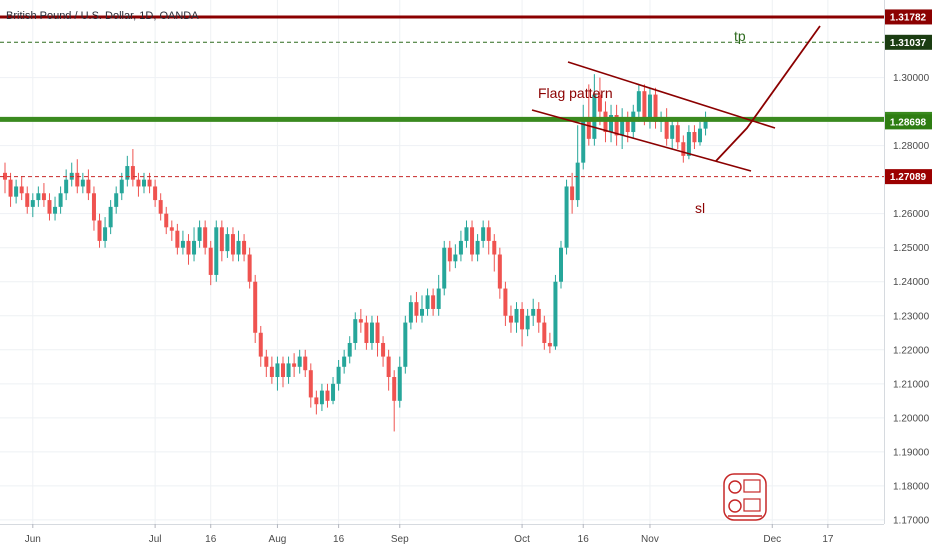  What do you see at coordinates (671, 95) in the screenshot?
I see `flag-upper-line` at bounding box center [671, 95].